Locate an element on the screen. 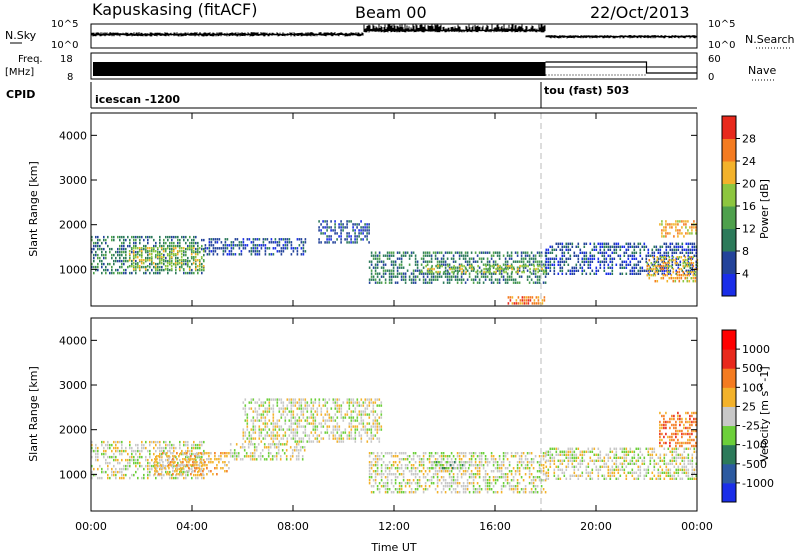  freq-strip-frame is located at coordinates (394, 66).